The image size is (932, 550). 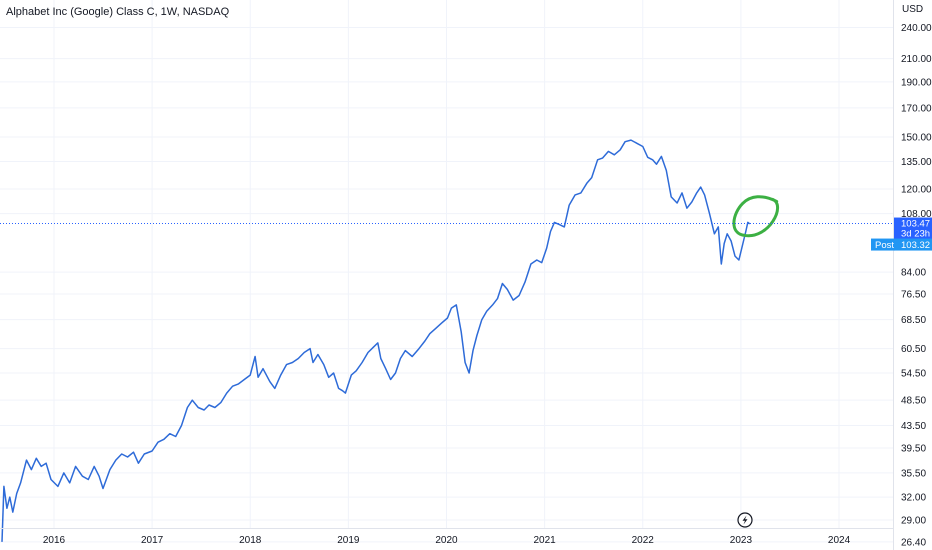 I want to click on y-tick-label: 29.00, so click(x=913, y=521).